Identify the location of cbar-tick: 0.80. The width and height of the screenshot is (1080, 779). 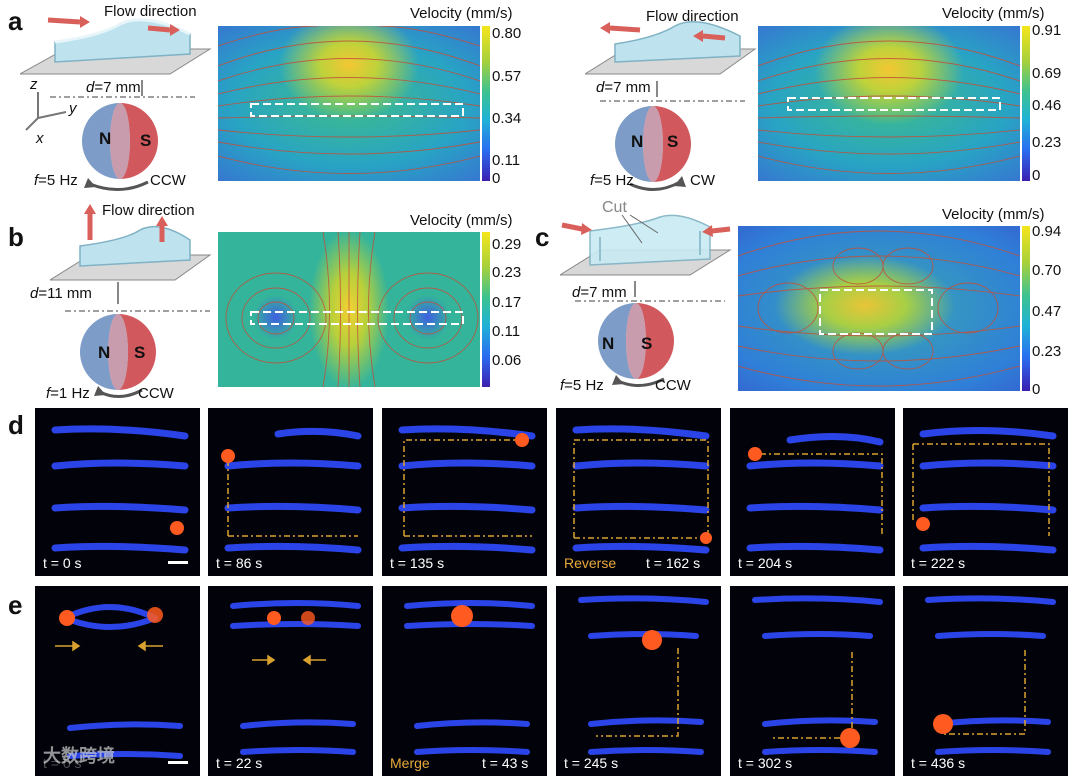
(507, 33).